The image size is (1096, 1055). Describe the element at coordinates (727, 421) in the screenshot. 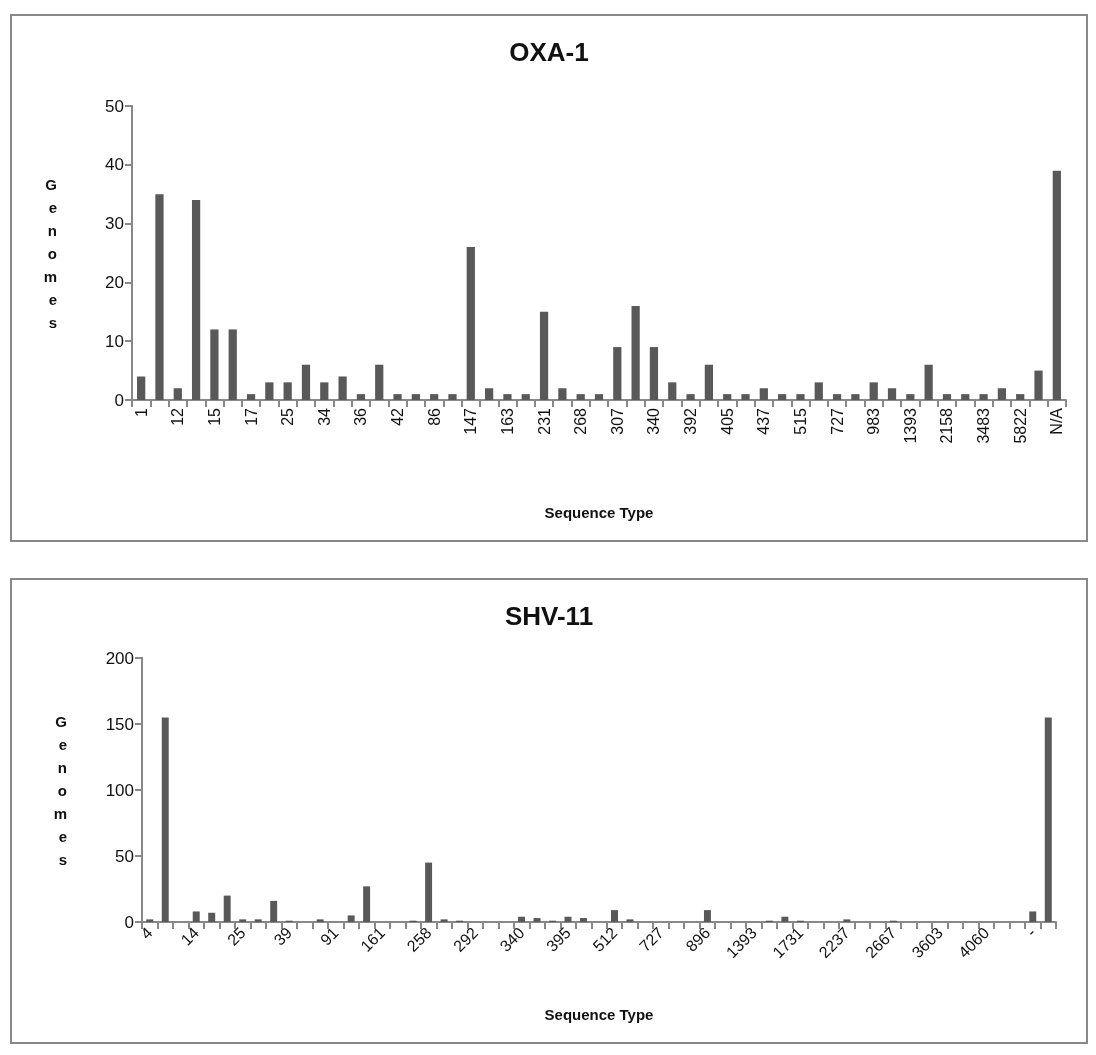

I see `x-tick-label: 405` at that location.